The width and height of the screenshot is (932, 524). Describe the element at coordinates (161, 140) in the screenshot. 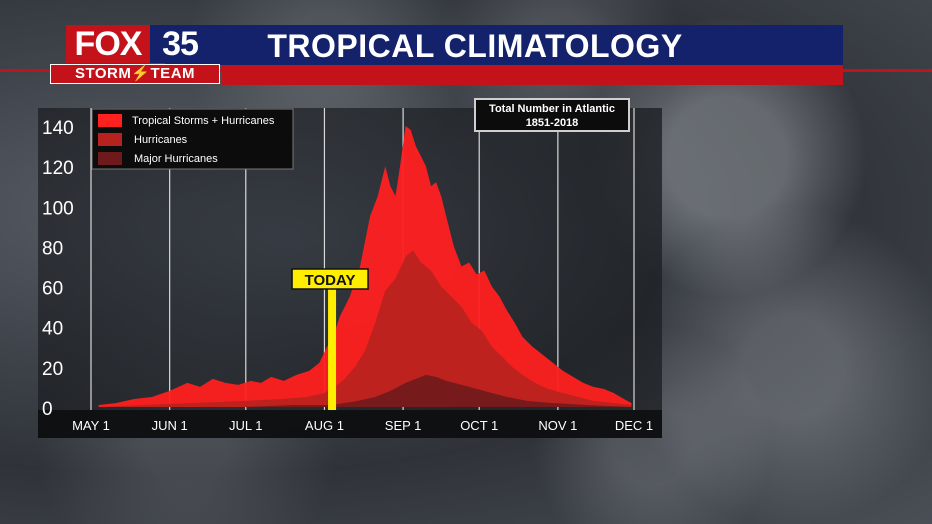

I see `legend-label: Hurricanes` at that location.